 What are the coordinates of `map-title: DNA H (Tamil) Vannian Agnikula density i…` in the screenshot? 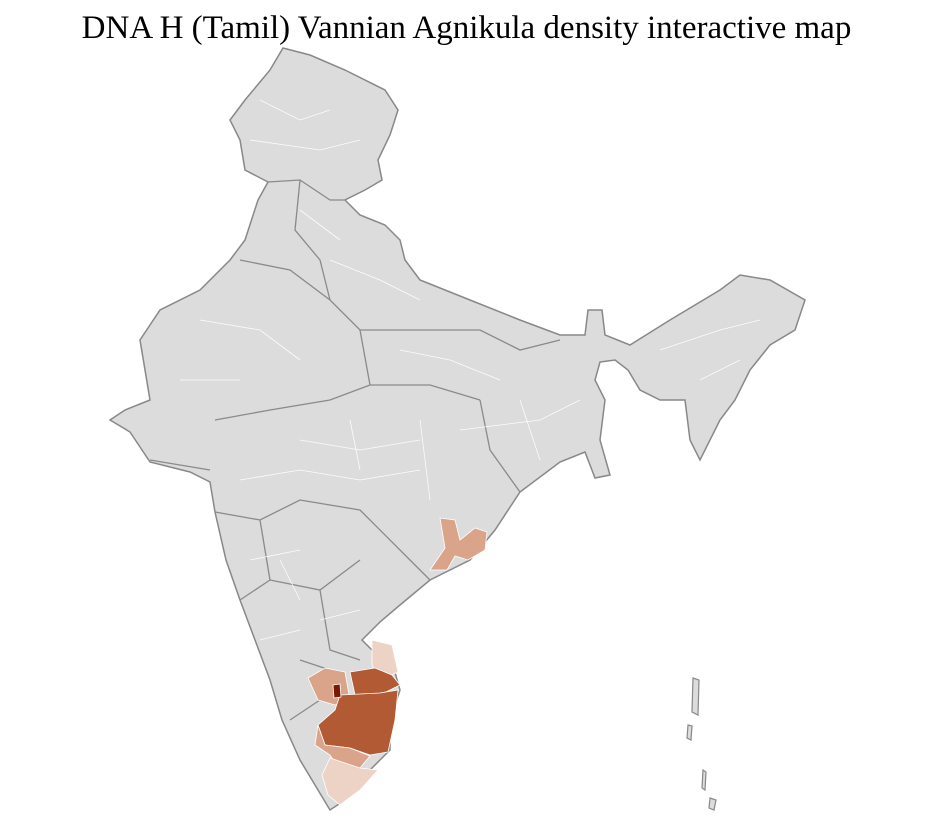 It's located at (466, 28).